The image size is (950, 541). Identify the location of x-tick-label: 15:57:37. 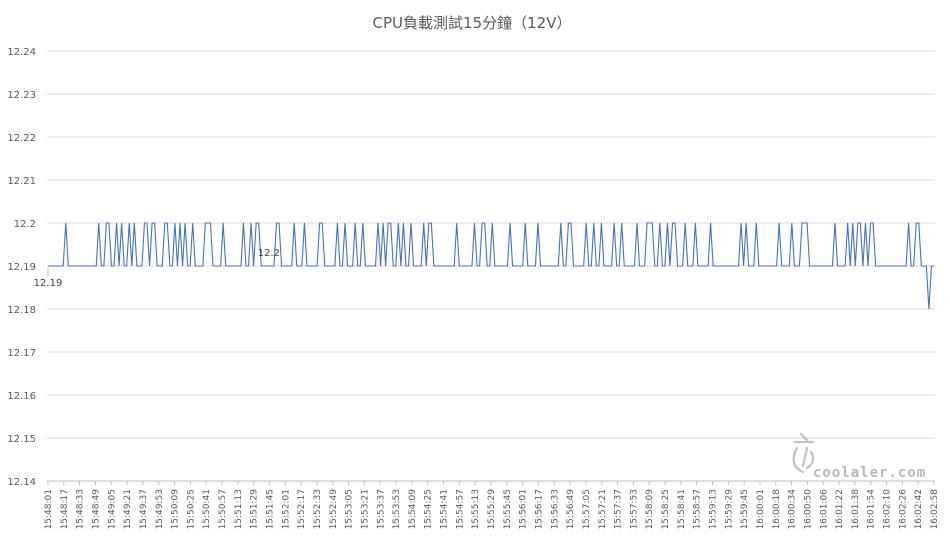
(619, 509).